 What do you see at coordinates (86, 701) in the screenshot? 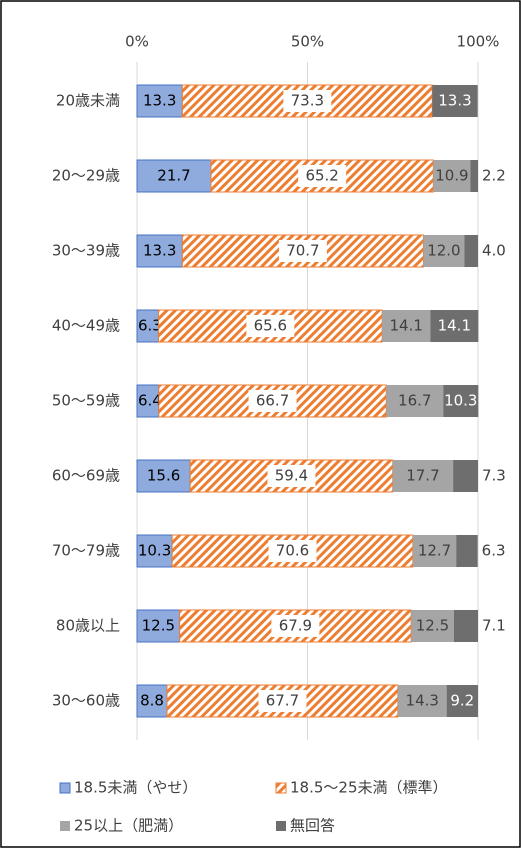
I see `category-label: 30～60歳` at bounding box center [86, 701].